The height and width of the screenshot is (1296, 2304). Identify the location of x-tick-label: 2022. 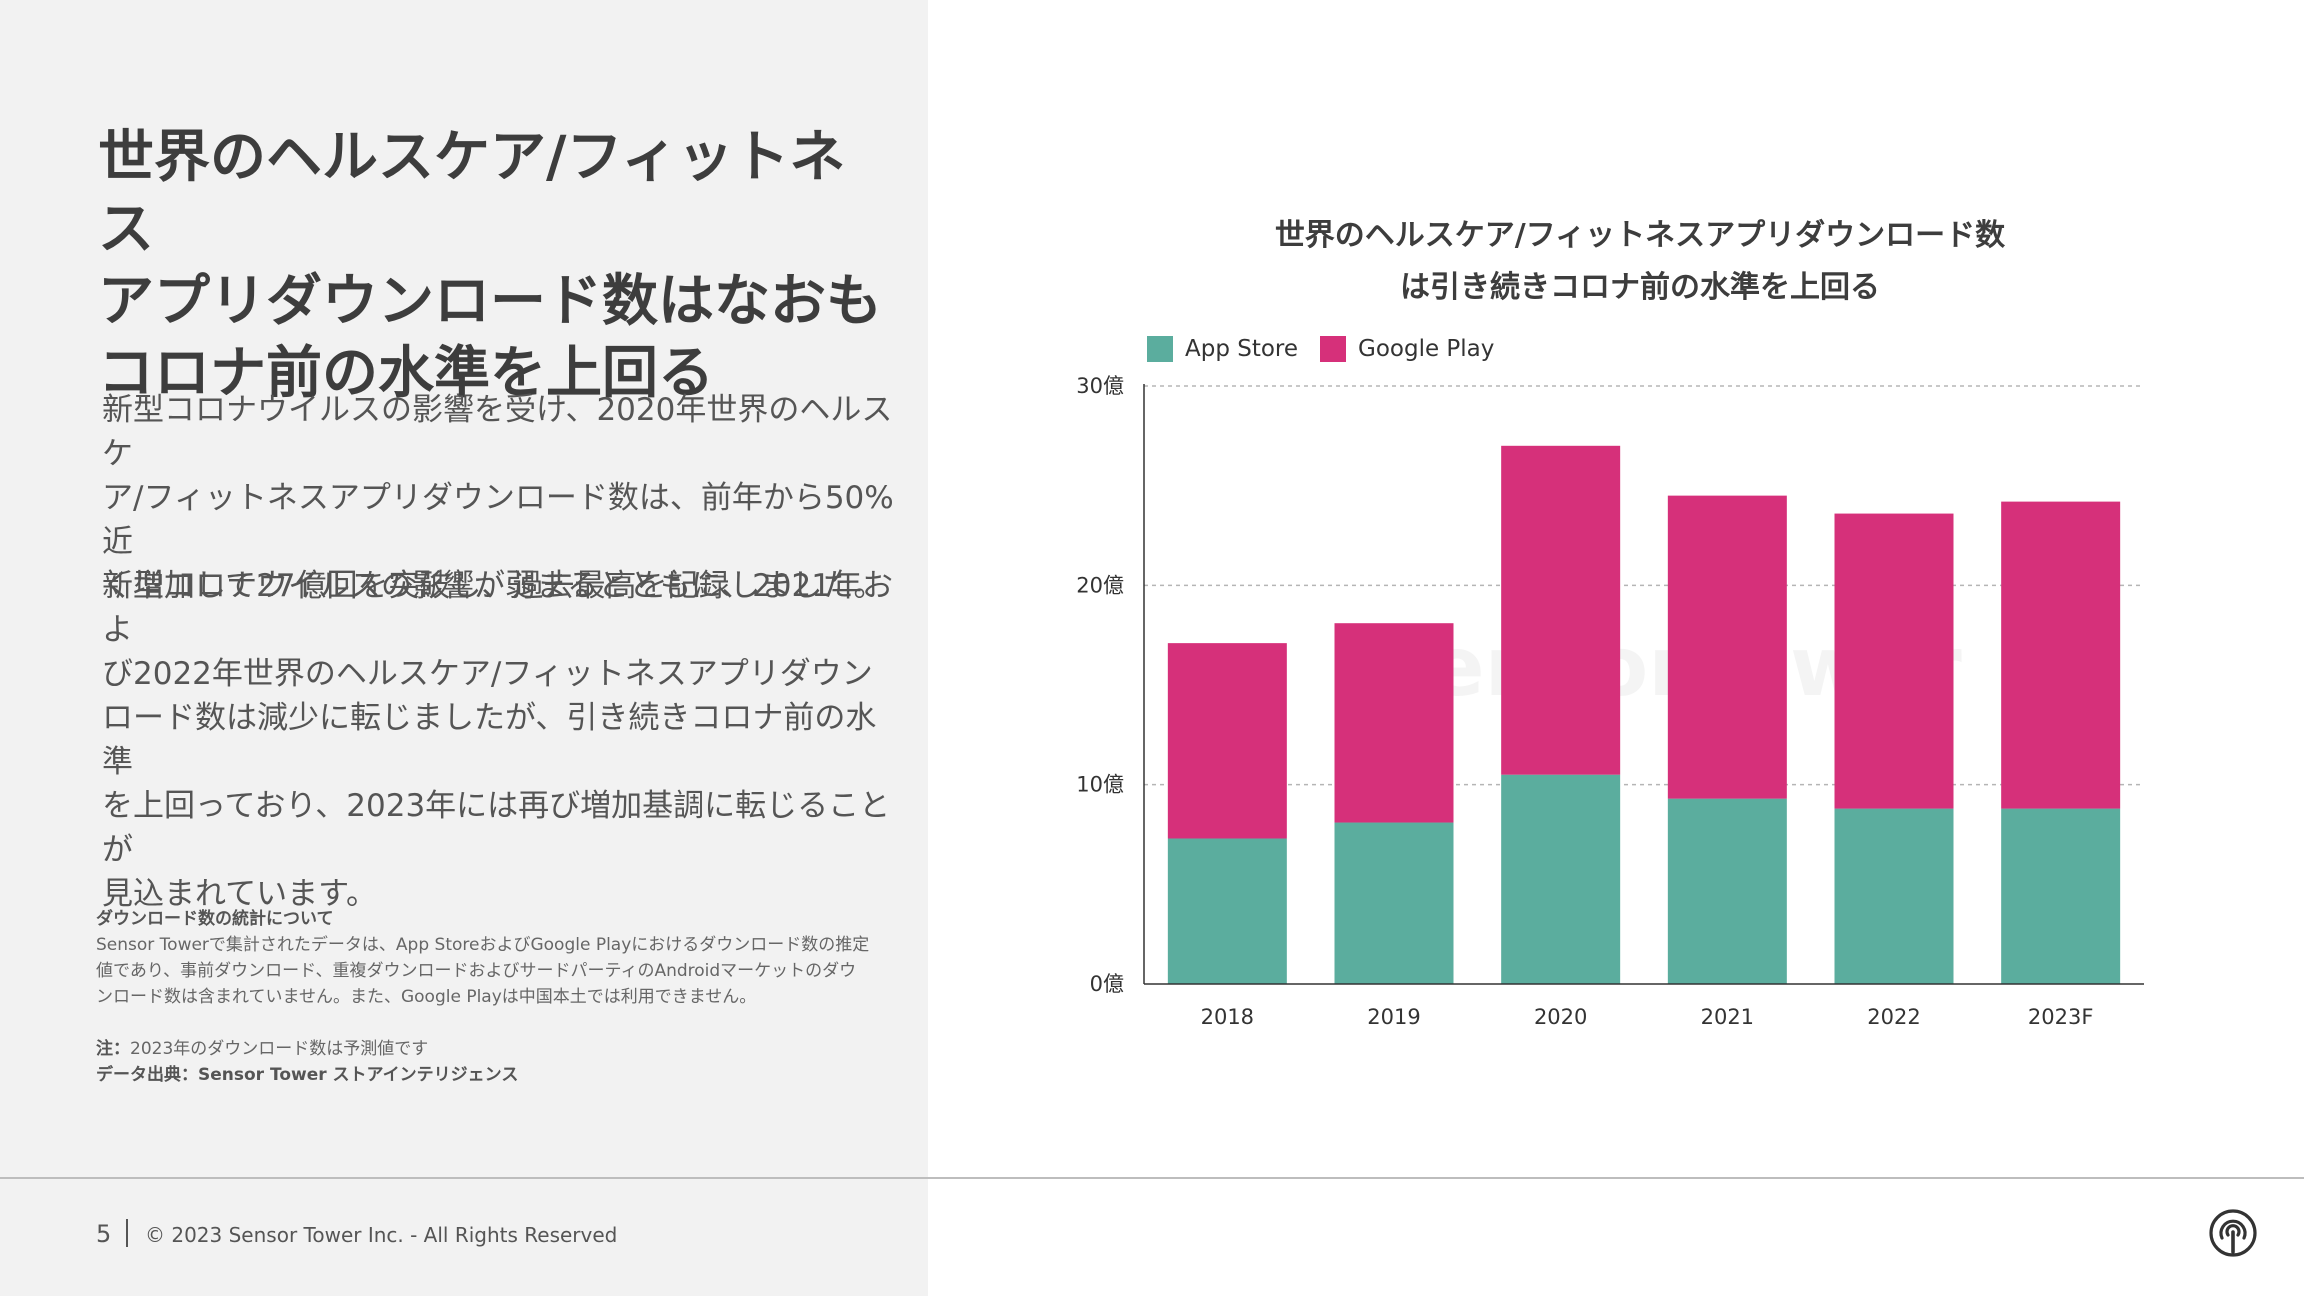
(1893, 1017).